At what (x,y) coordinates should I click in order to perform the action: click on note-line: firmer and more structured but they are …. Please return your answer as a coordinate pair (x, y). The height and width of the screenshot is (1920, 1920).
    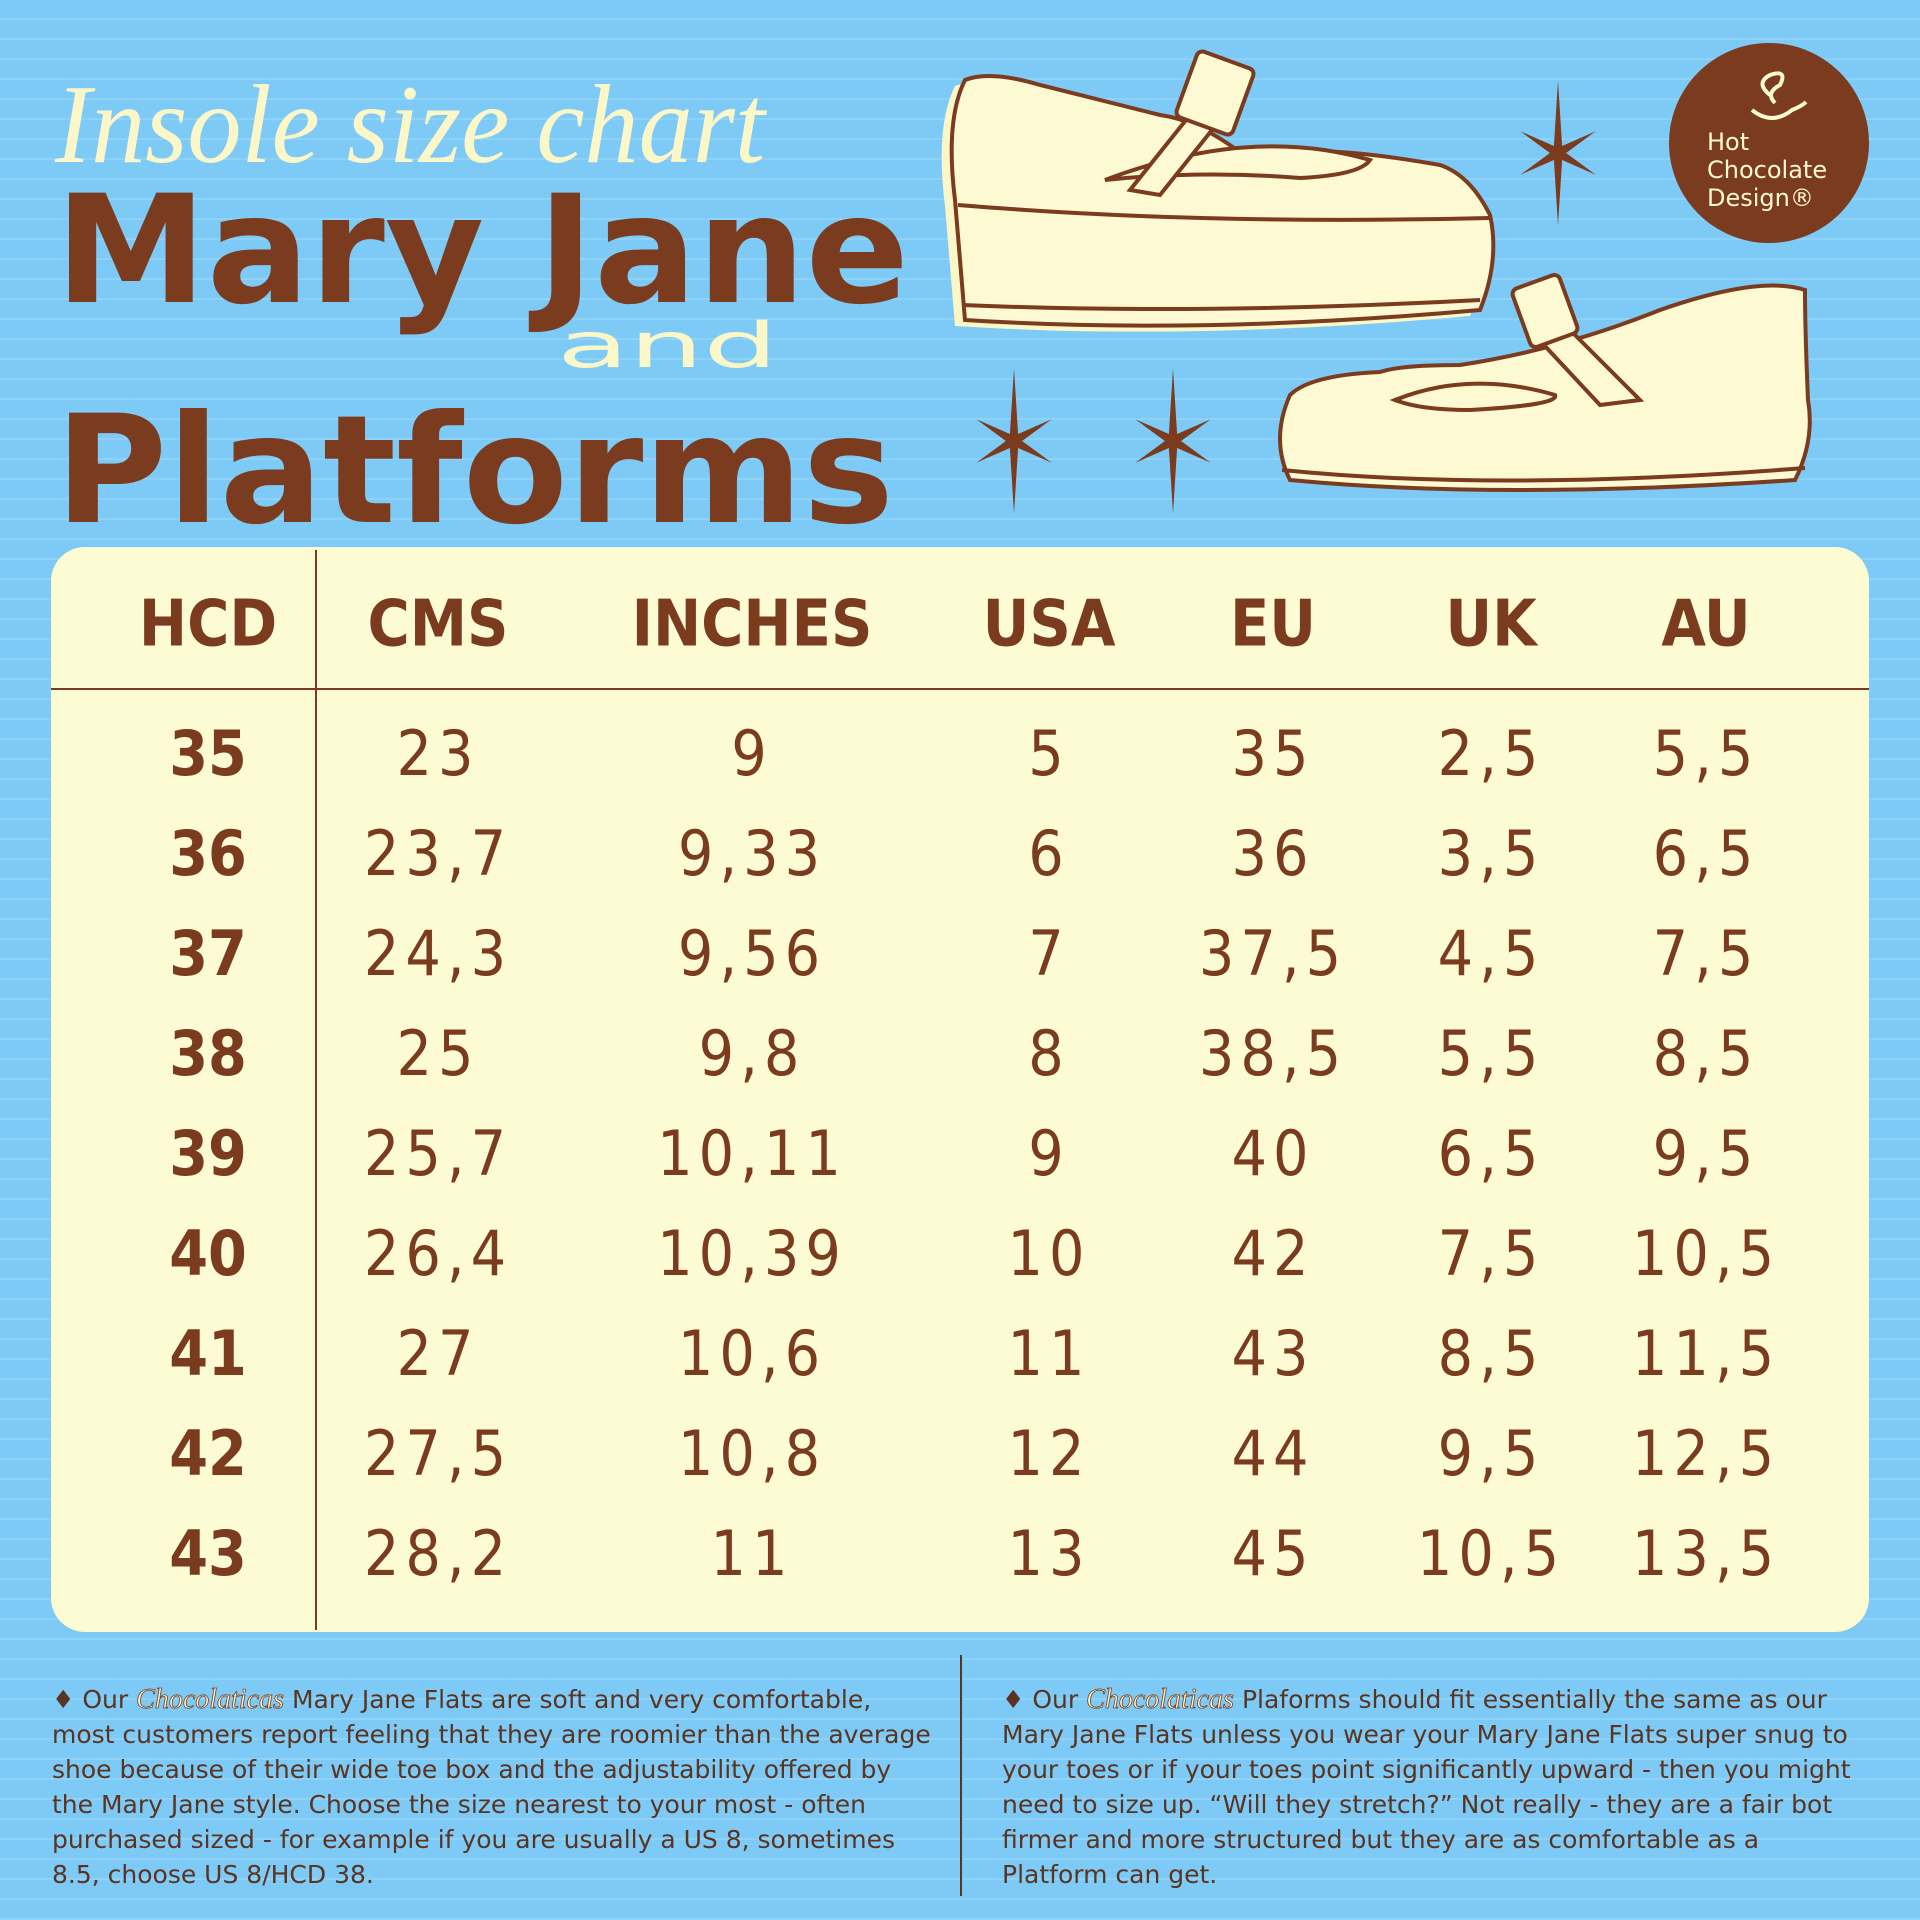
    Looking at the image, I should click on (1380, 1839).